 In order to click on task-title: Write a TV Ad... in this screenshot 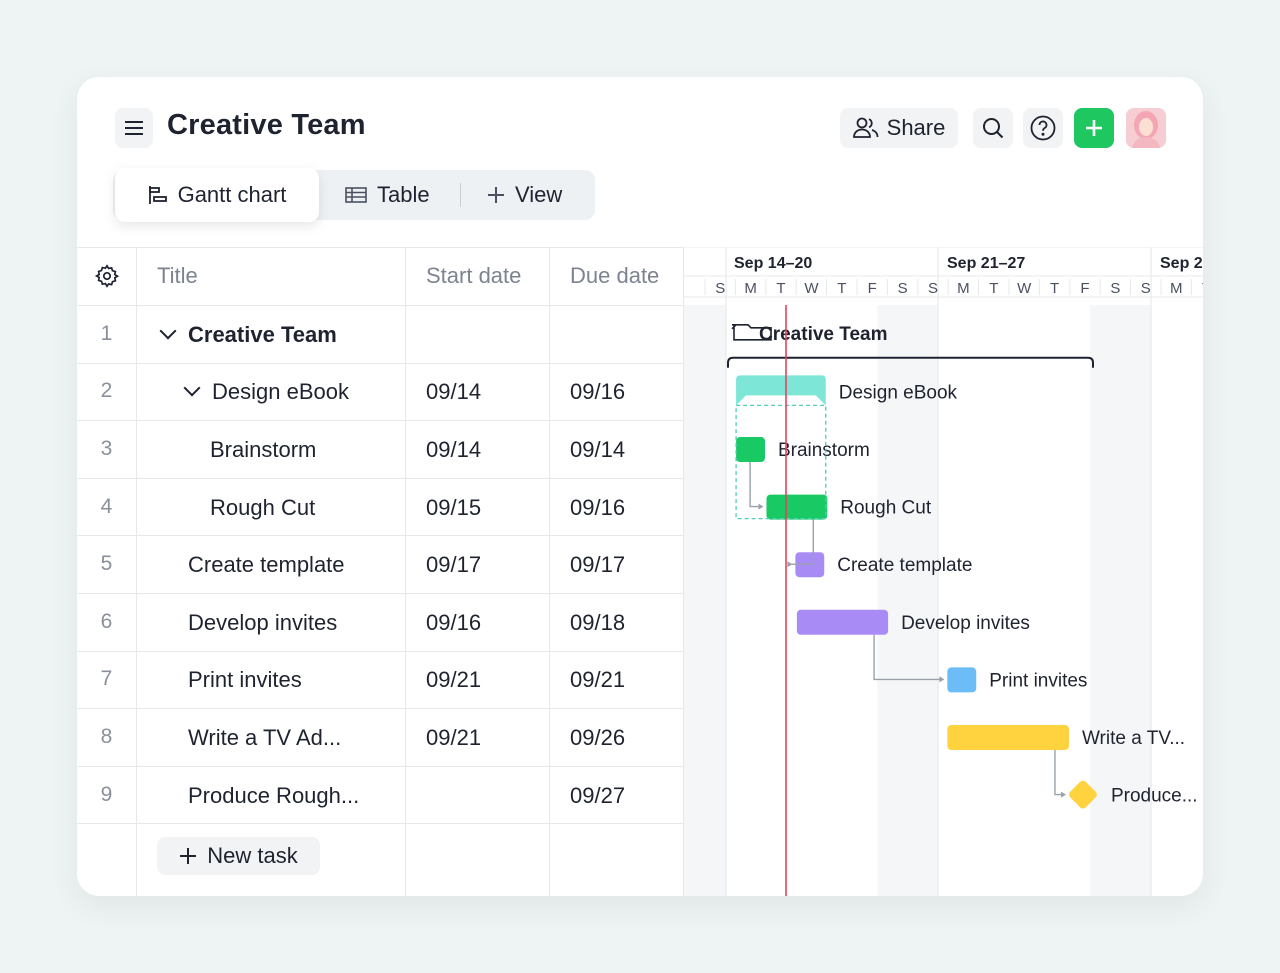, I will do `click(265, 737)`.